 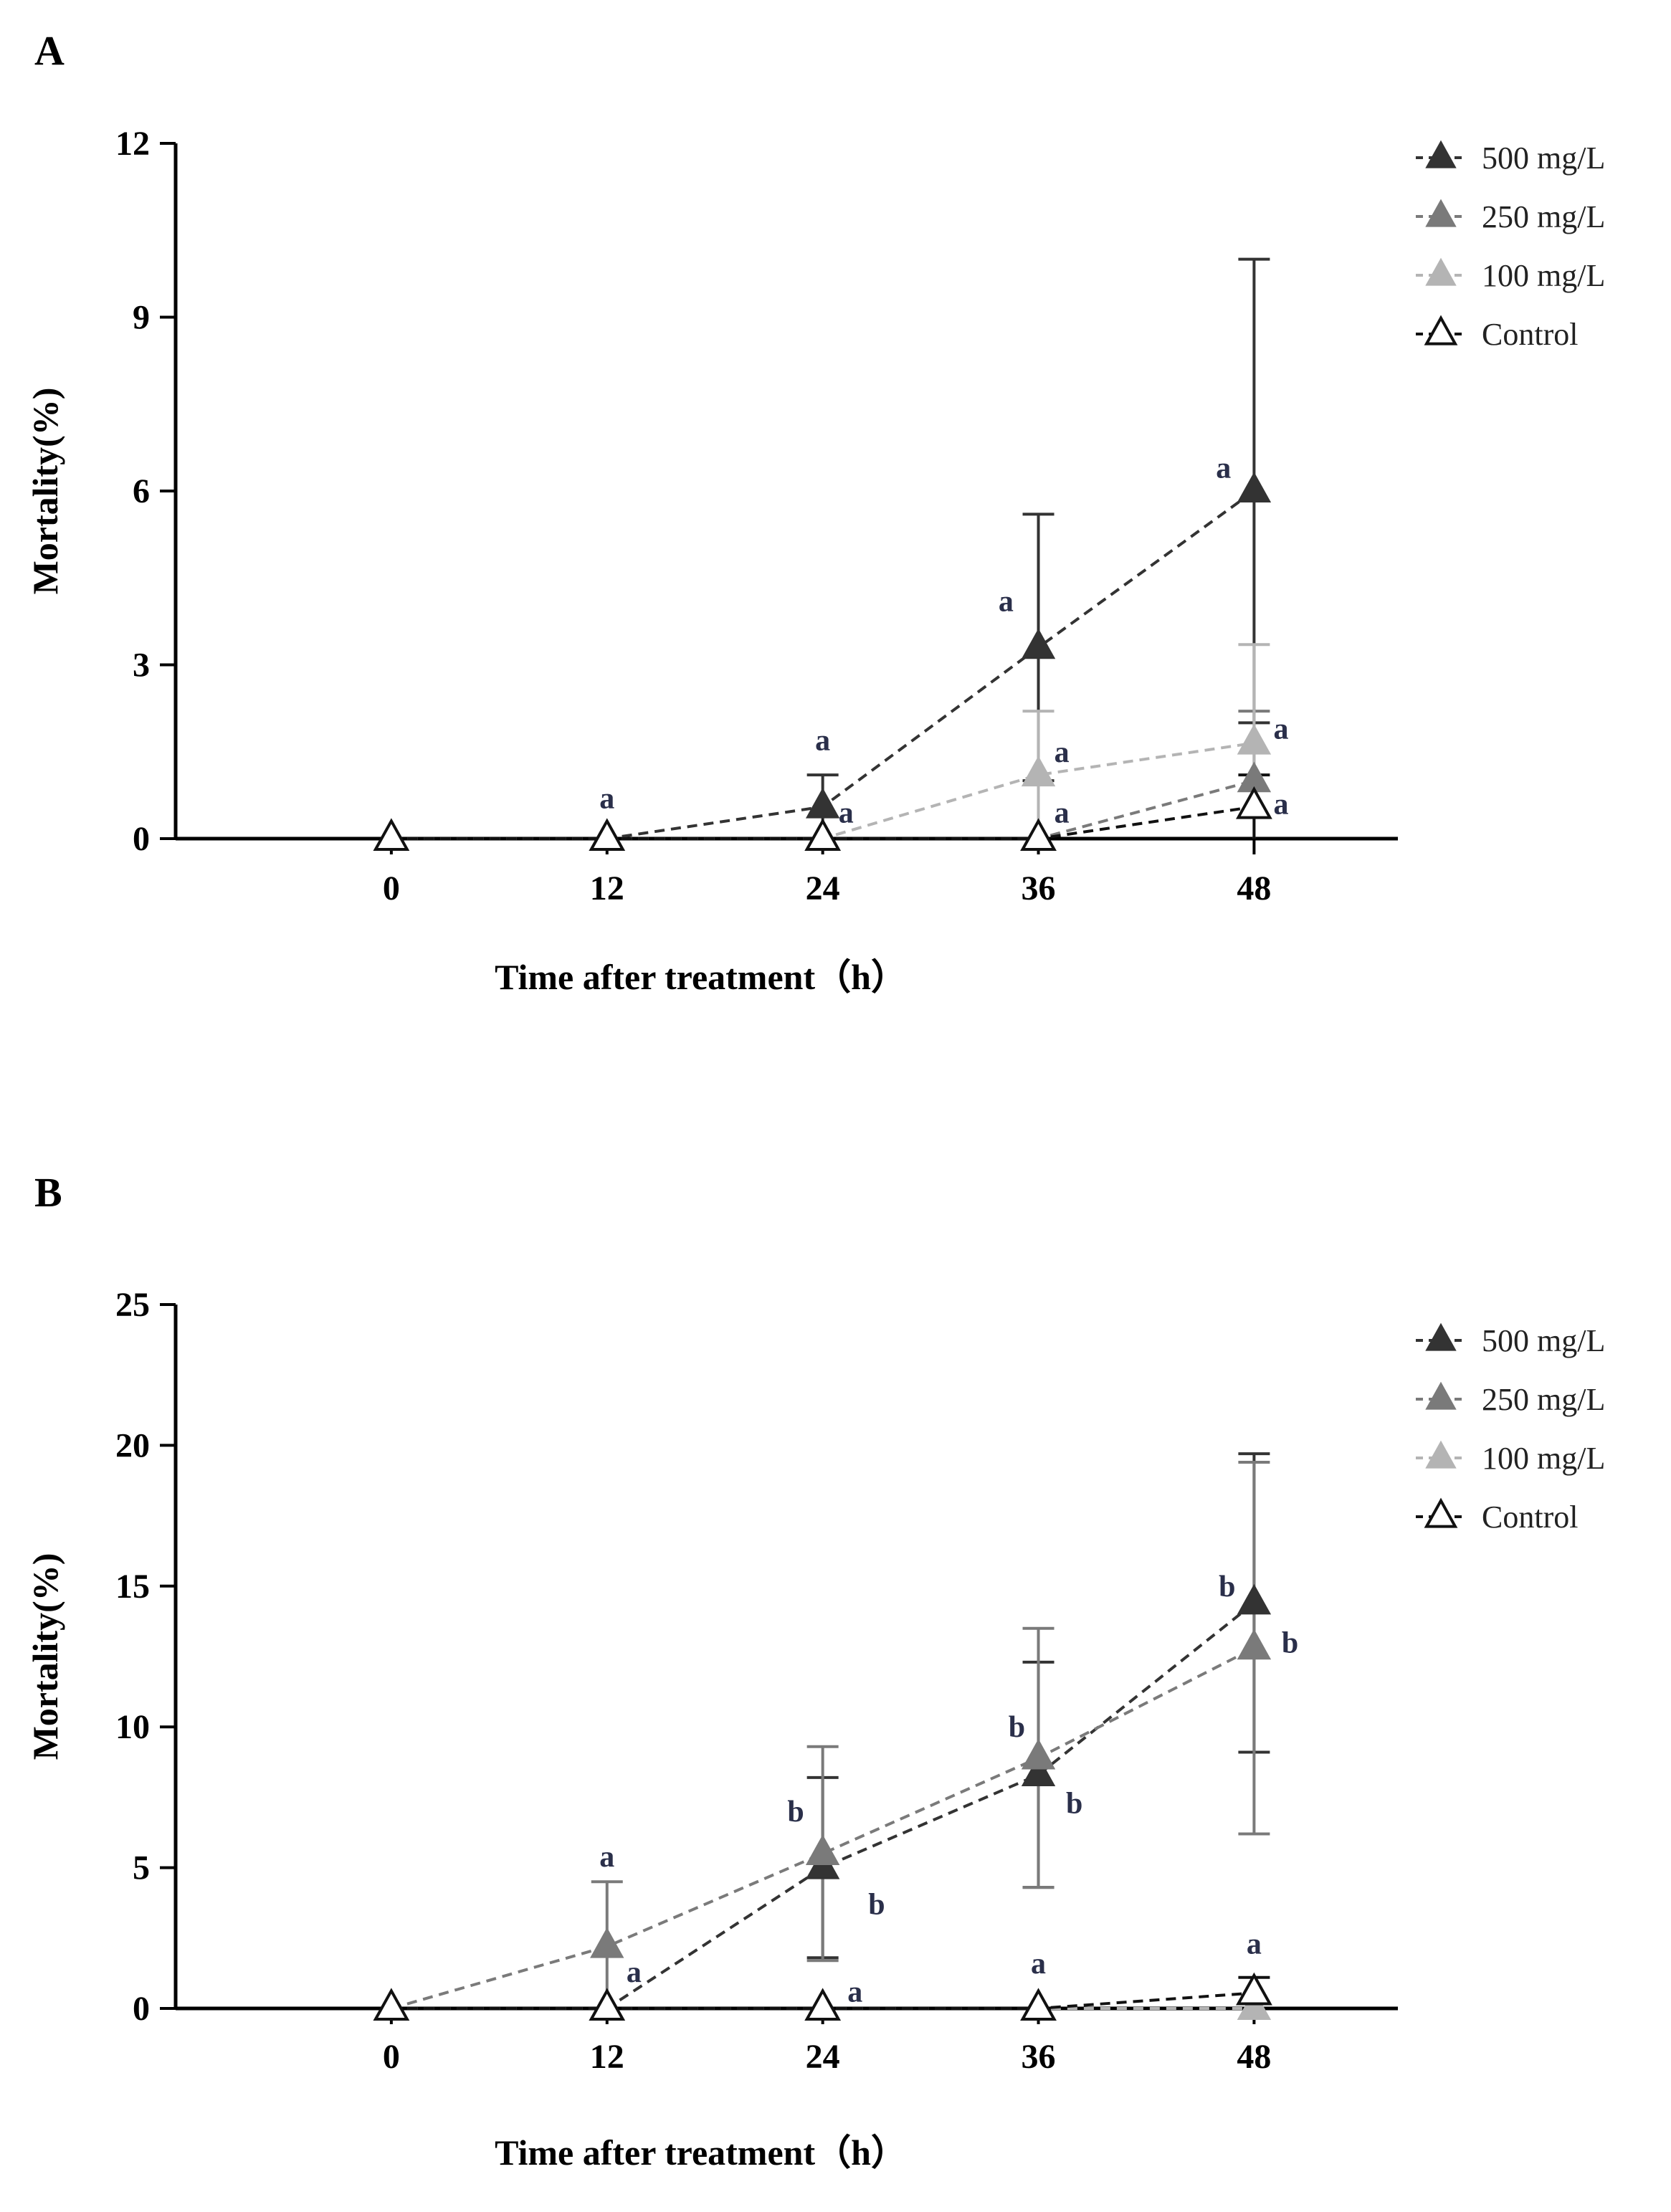 What do you see at coordinates (141, 1868) in the screenshot?
I see `y-tick-label: 5` at bounding box center [141, 1868].